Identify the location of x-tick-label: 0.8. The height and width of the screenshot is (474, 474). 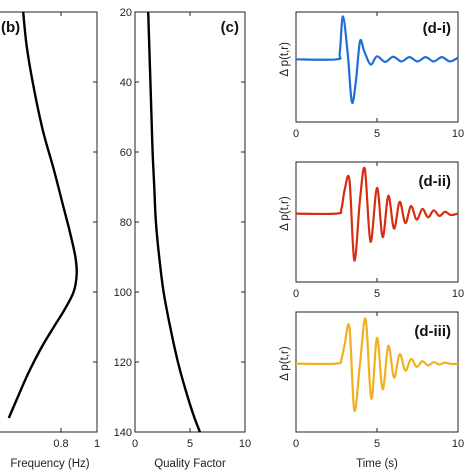
(60, 444).